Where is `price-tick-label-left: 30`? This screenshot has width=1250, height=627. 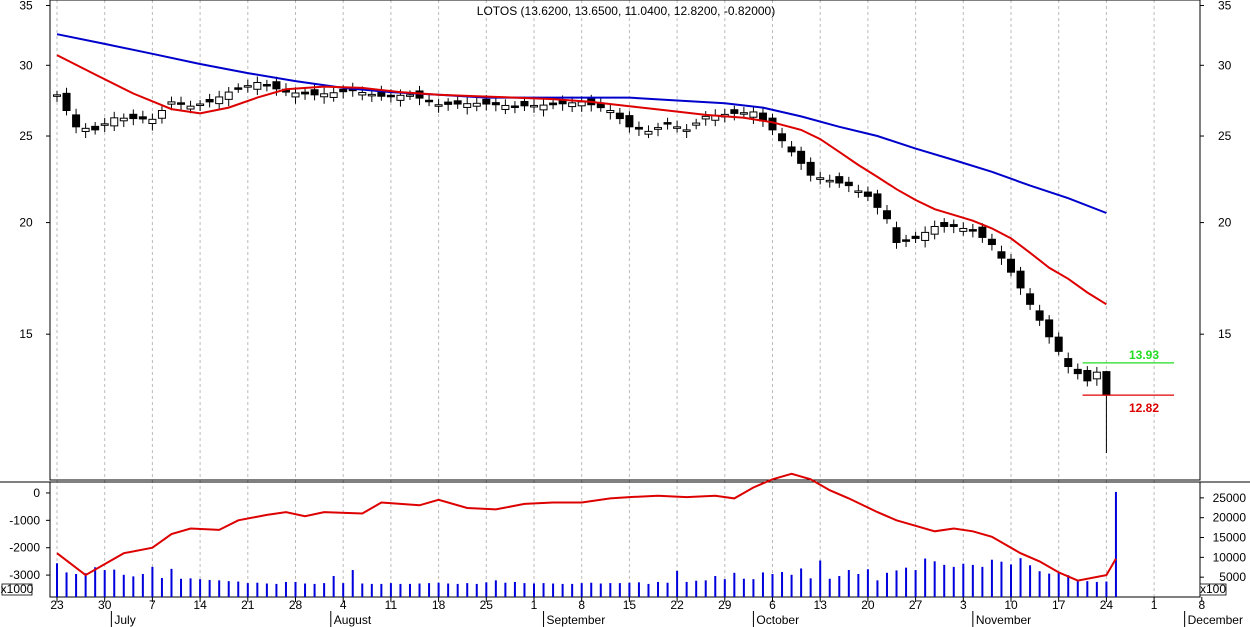
price-tick-label-left: 30 is located at coordinates (26, 65).